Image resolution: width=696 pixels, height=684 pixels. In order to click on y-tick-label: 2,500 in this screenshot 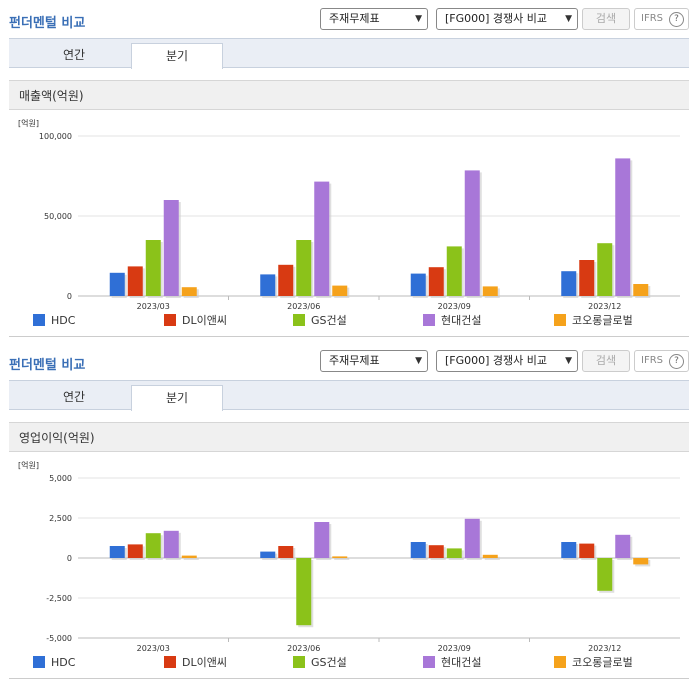, I will do `click(60, 518)`.